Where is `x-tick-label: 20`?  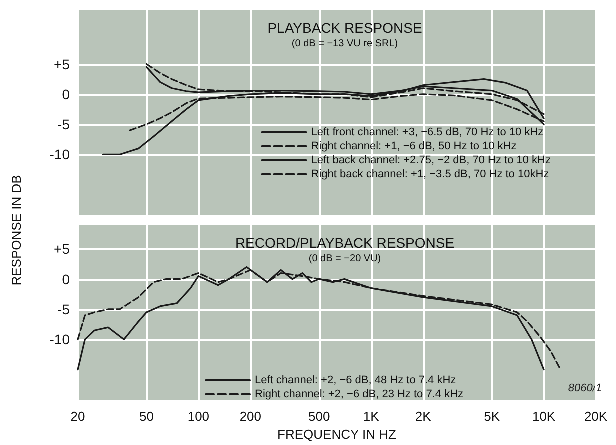 x-tick-label: 20 is located at coordinates (78, 416).